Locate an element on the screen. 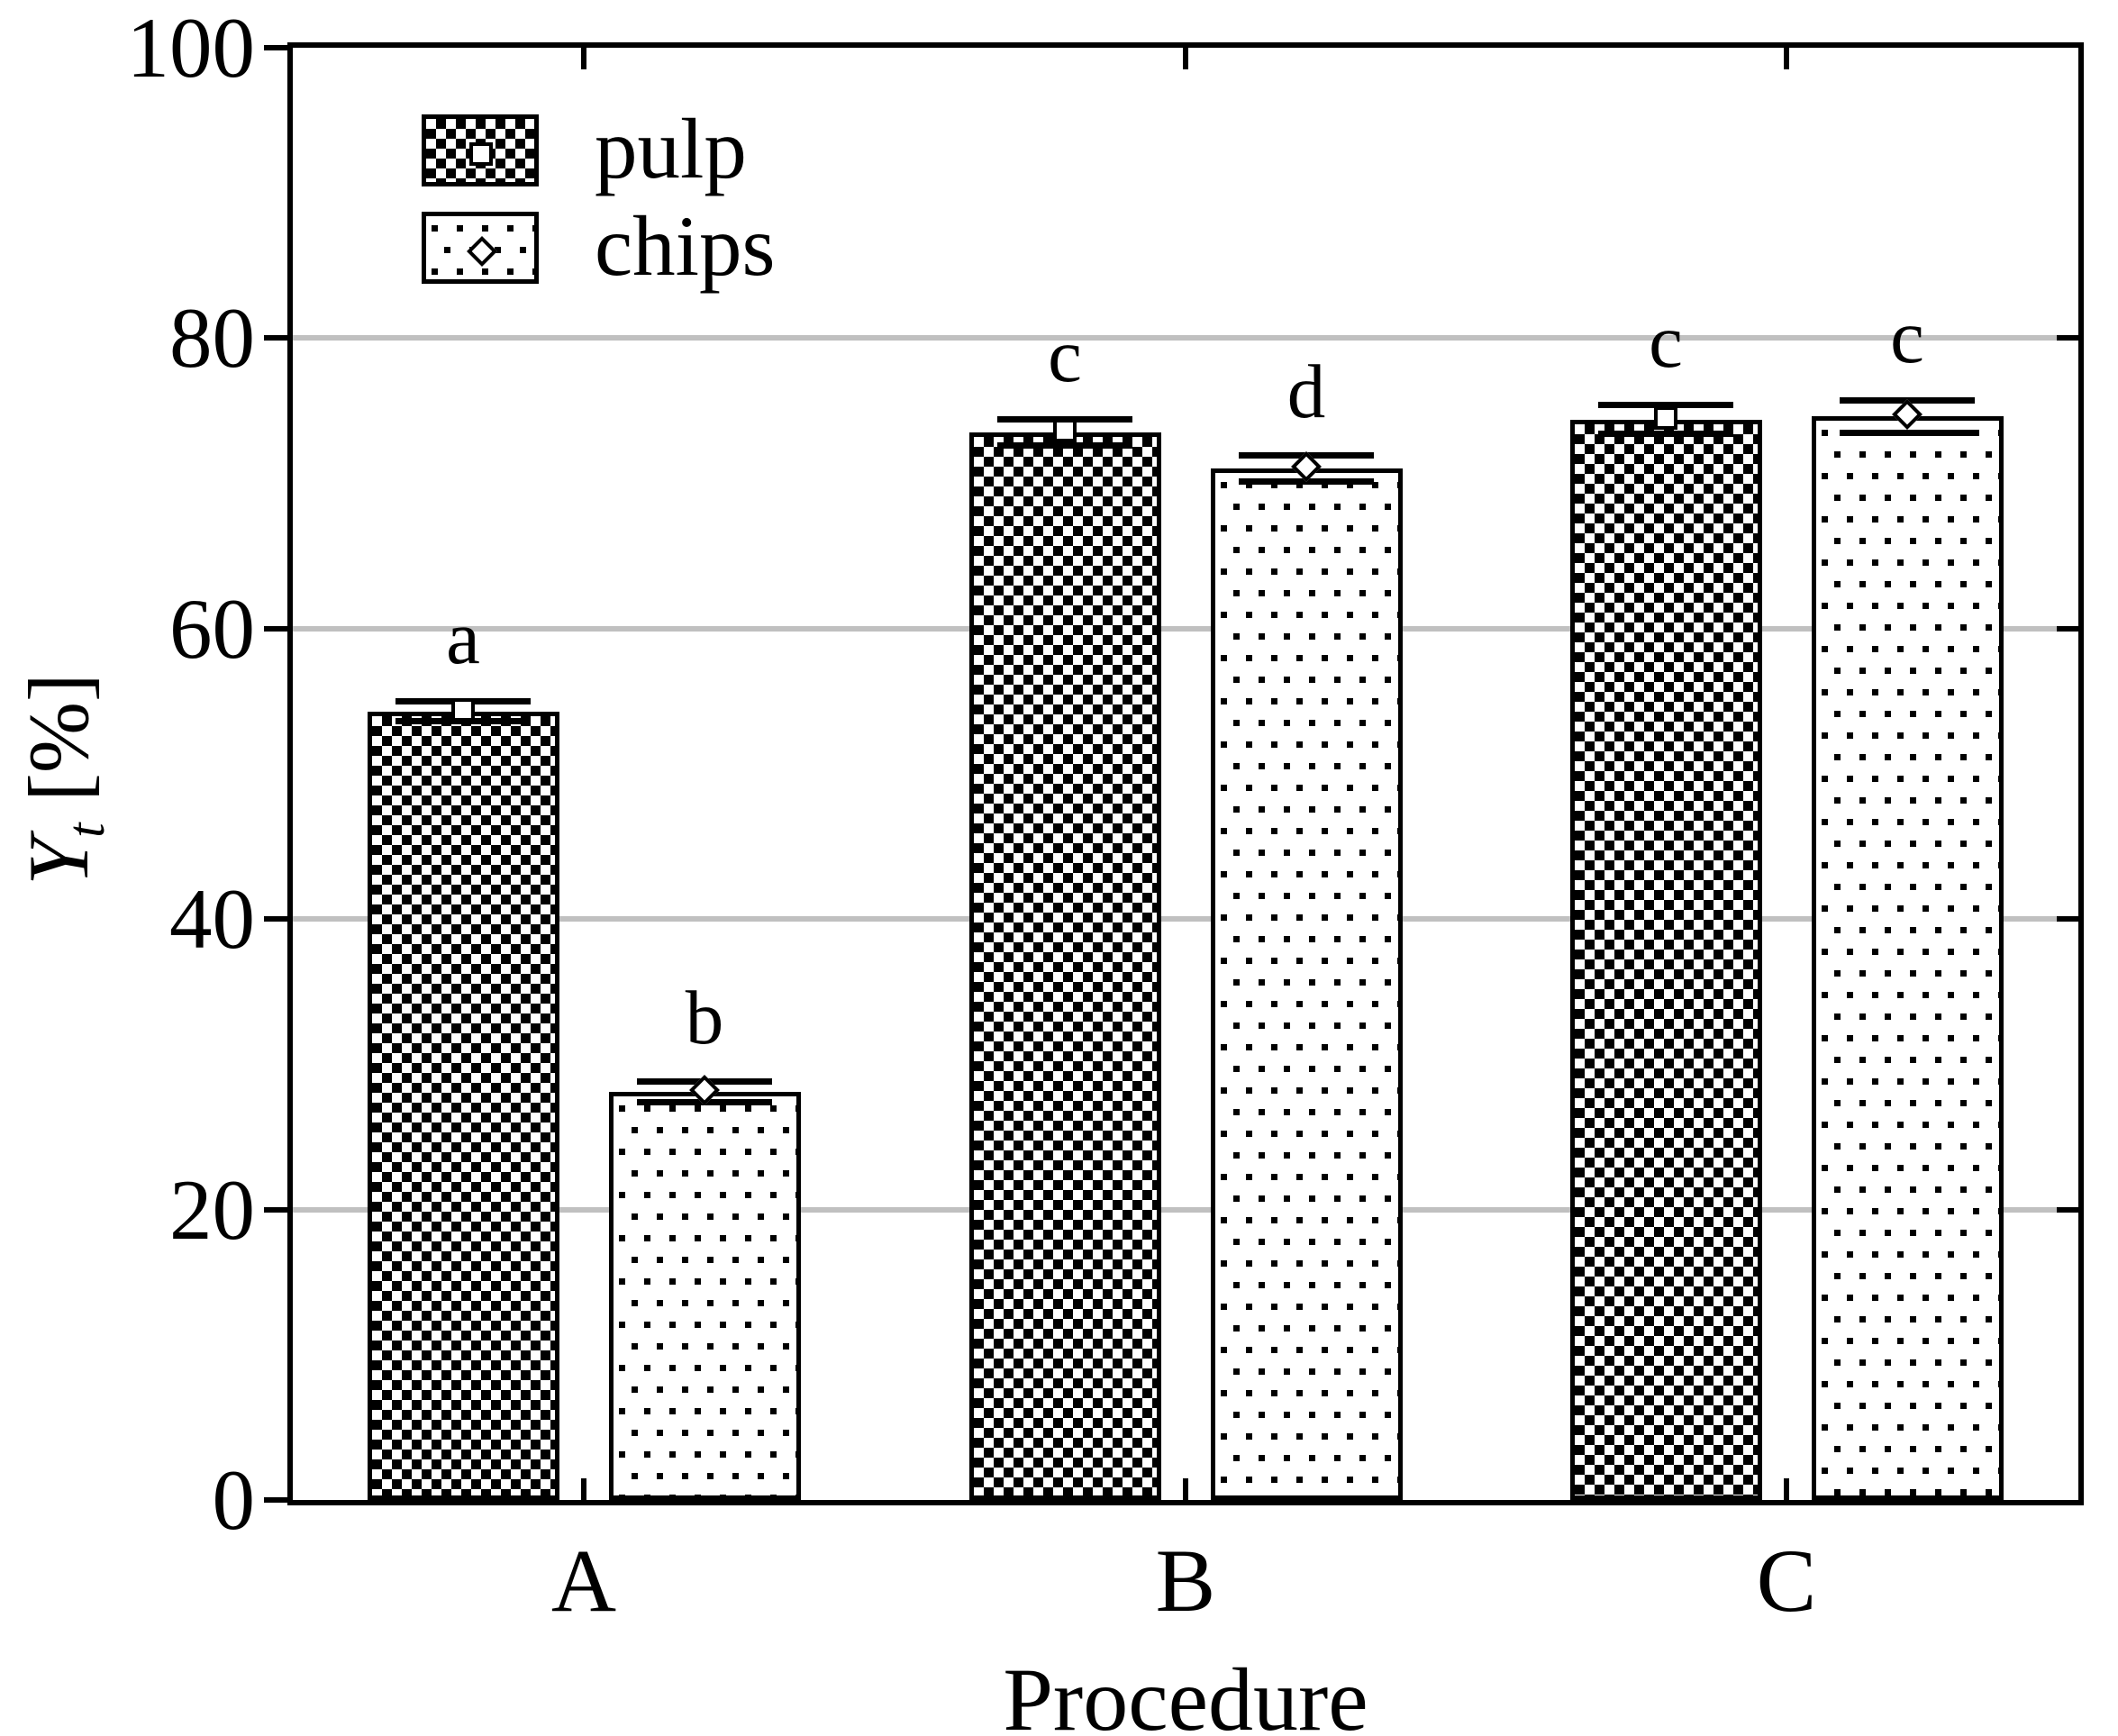  x-tick-bottom-C is located at coordinates (1787, 1489).